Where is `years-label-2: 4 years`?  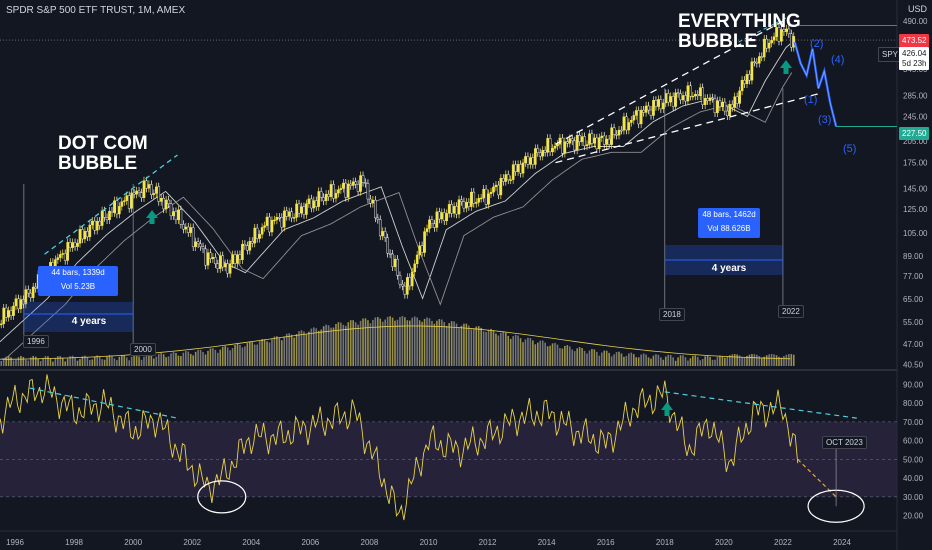 years-label-2: 4 years is located at coordinates (729, 268).